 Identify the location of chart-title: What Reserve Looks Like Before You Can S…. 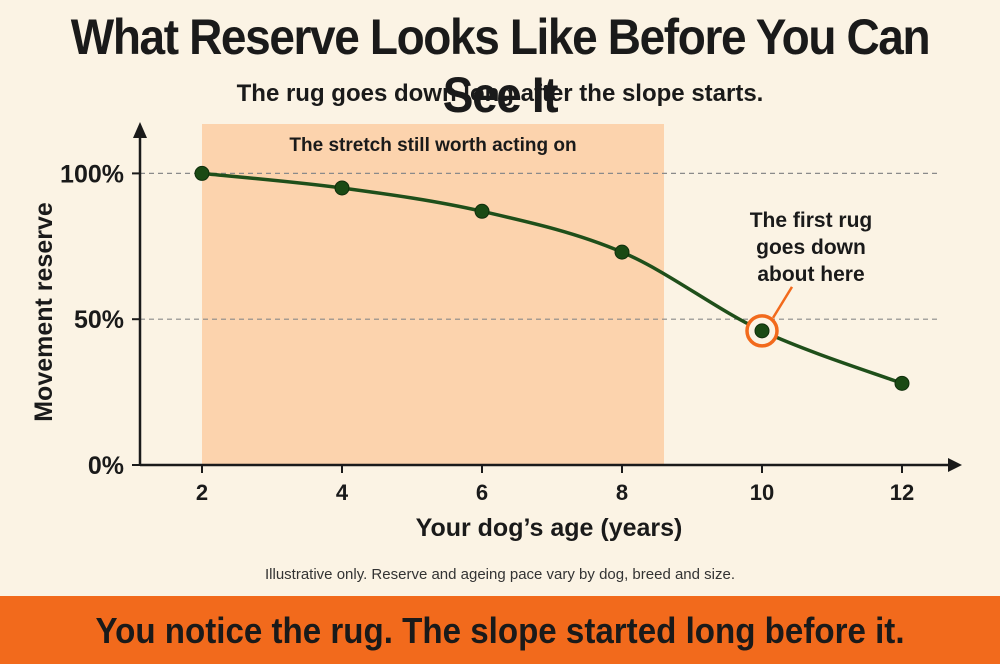
(500, 66).